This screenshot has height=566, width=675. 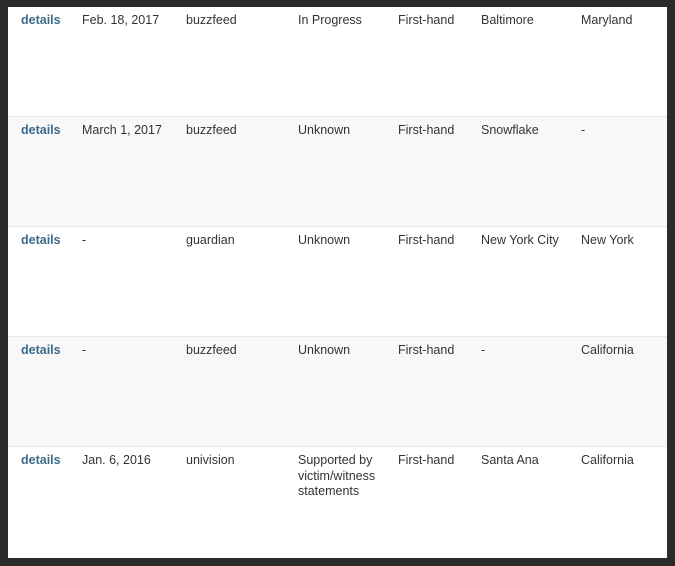 What do you see at coordinates (210, 240) in the screenshot?
I see `source-cell: guardian` at bounding box center [210, 240].